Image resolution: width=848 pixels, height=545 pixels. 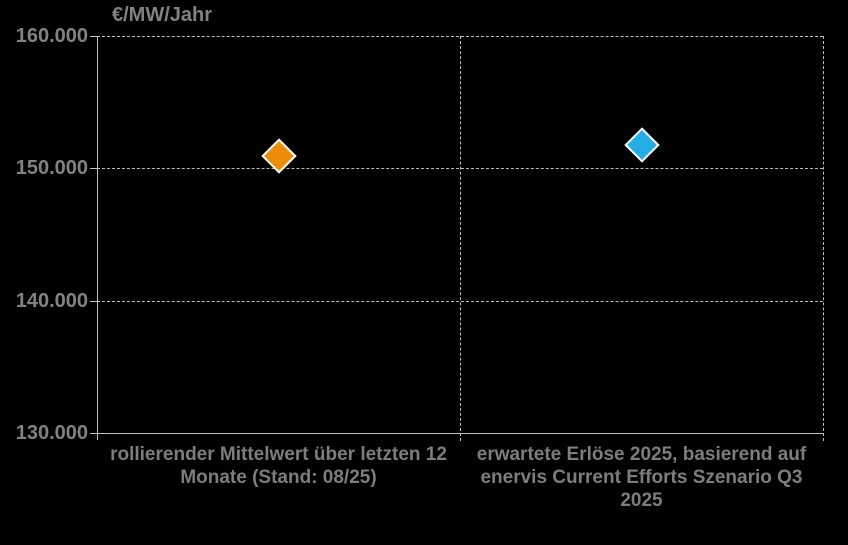 I want to click on y-tick-label: 150.000, so click(x=51, y=168).